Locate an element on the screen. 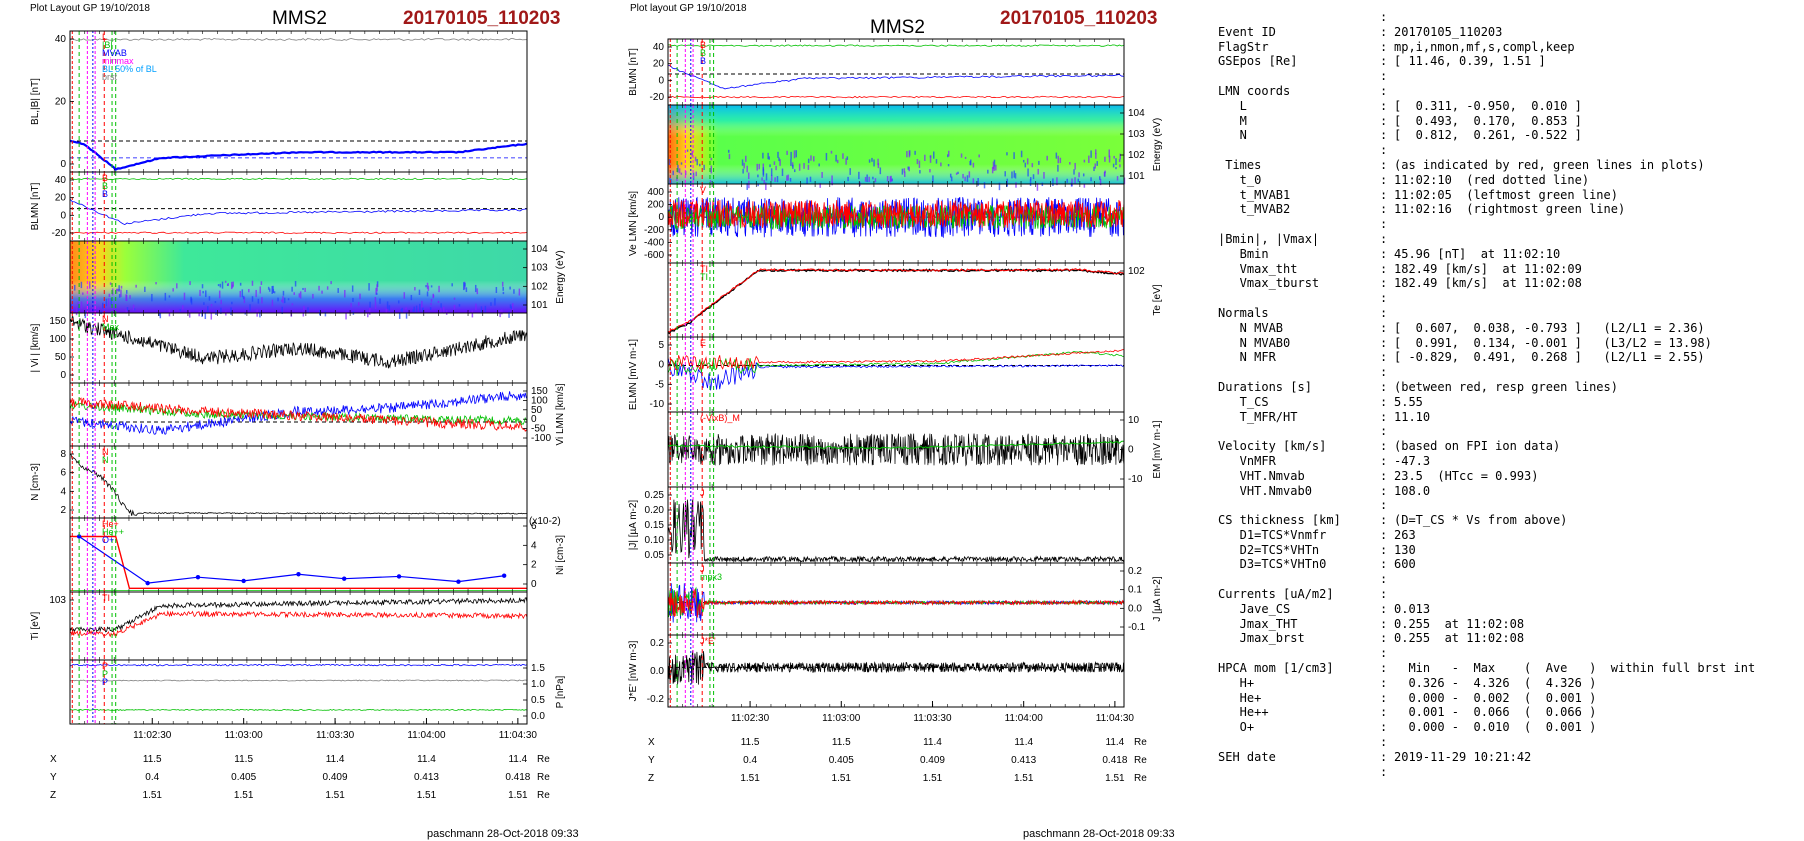  gse-value: 1.51 is located at coordinates (518, 795).